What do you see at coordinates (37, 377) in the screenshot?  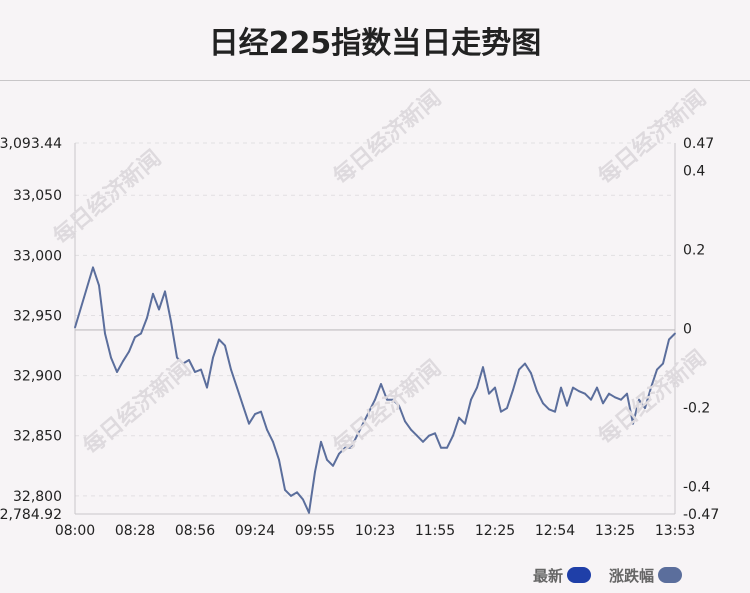 I see `left-tick-label: 32,900` at bounding box center [37, 377].